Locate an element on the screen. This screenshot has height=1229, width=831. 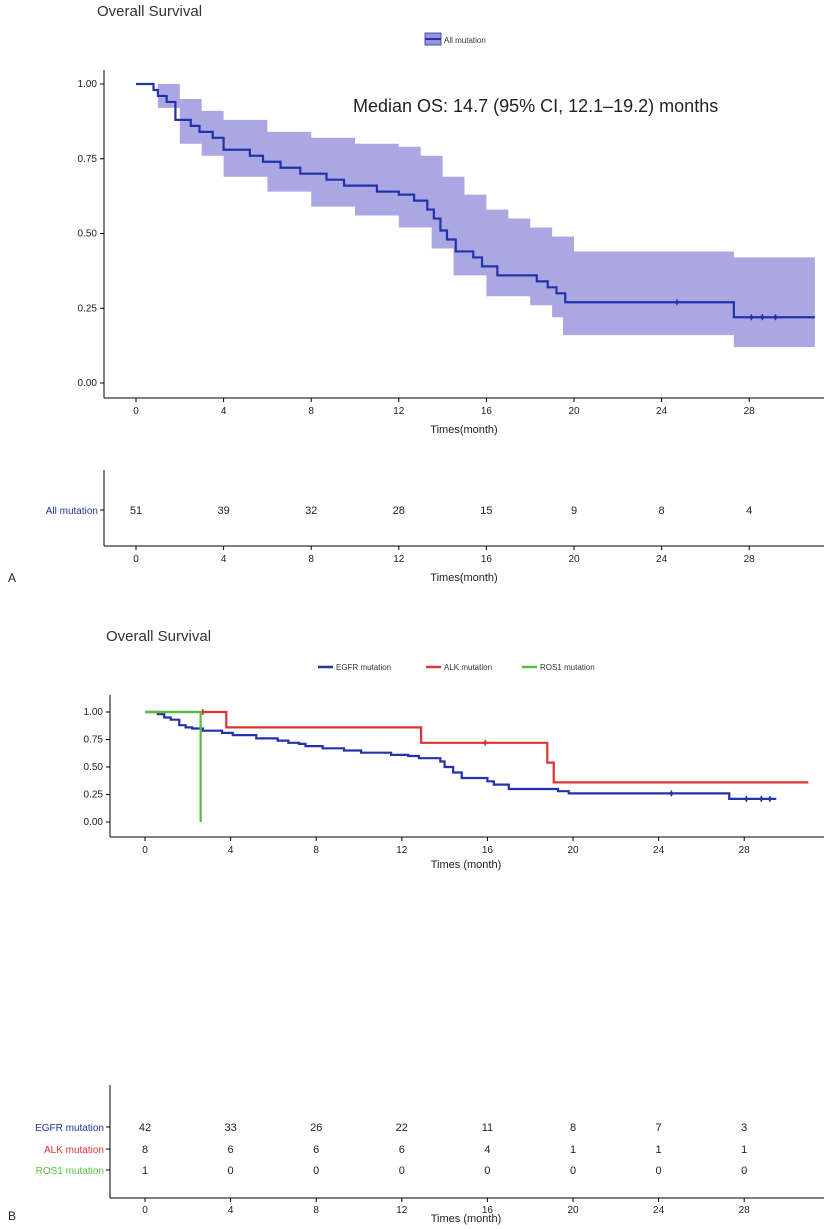
a-x-tick-label-2: 8 is located at coordinates (311, 411).